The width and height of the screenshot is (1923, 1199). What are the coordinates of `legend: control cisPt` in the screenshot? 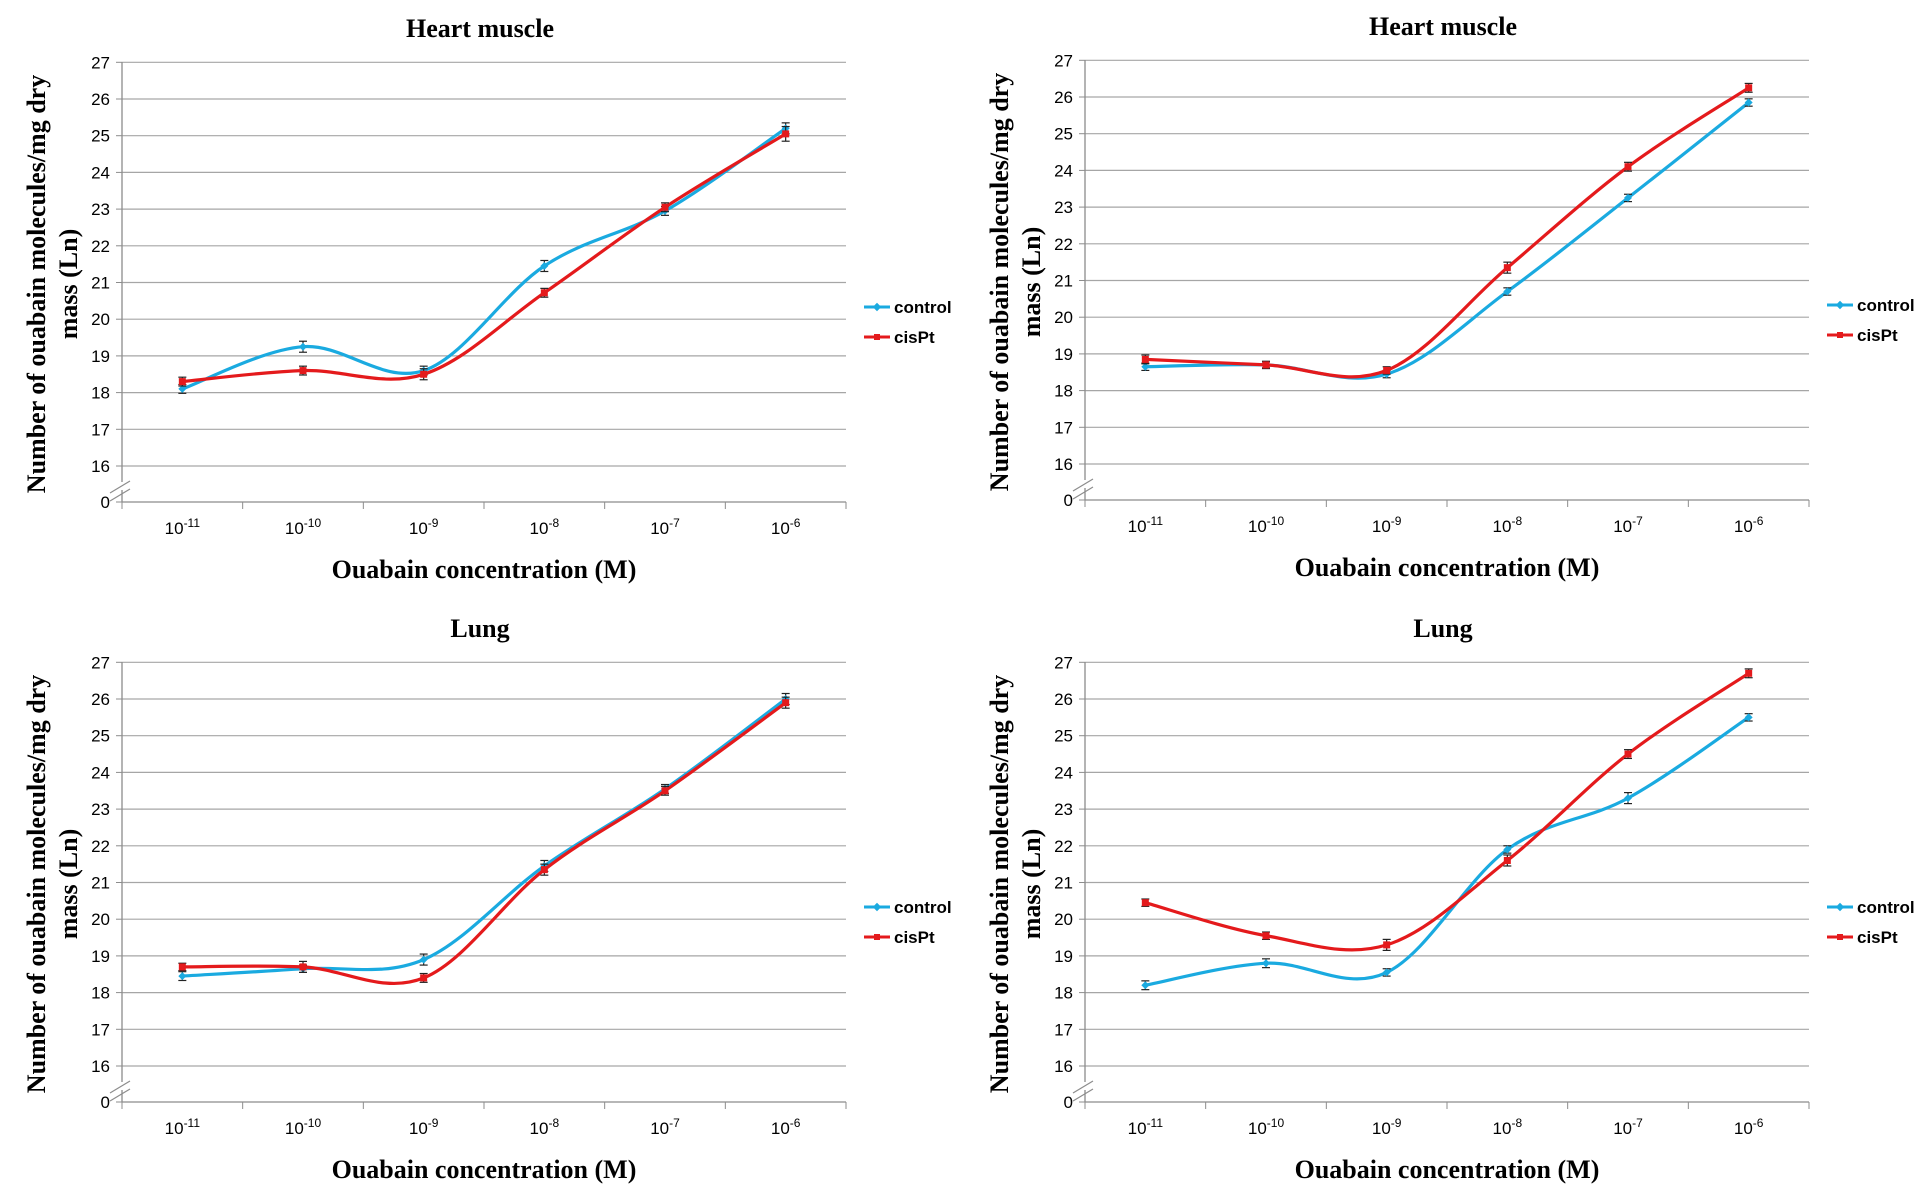 It's located at (1871, 320).